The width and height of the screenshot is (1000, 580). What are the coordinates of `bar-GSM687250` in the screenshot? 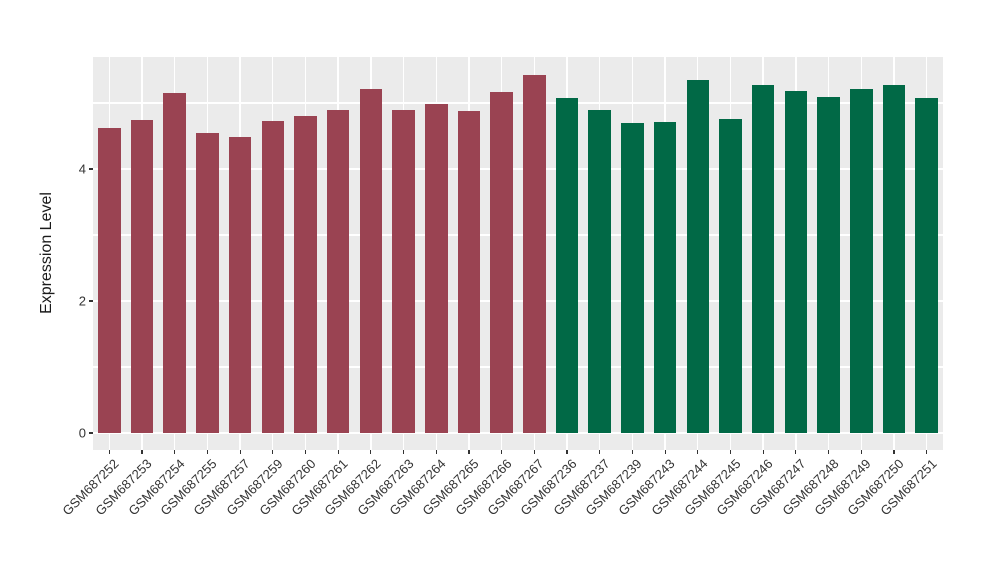 It's located at (894, 259).